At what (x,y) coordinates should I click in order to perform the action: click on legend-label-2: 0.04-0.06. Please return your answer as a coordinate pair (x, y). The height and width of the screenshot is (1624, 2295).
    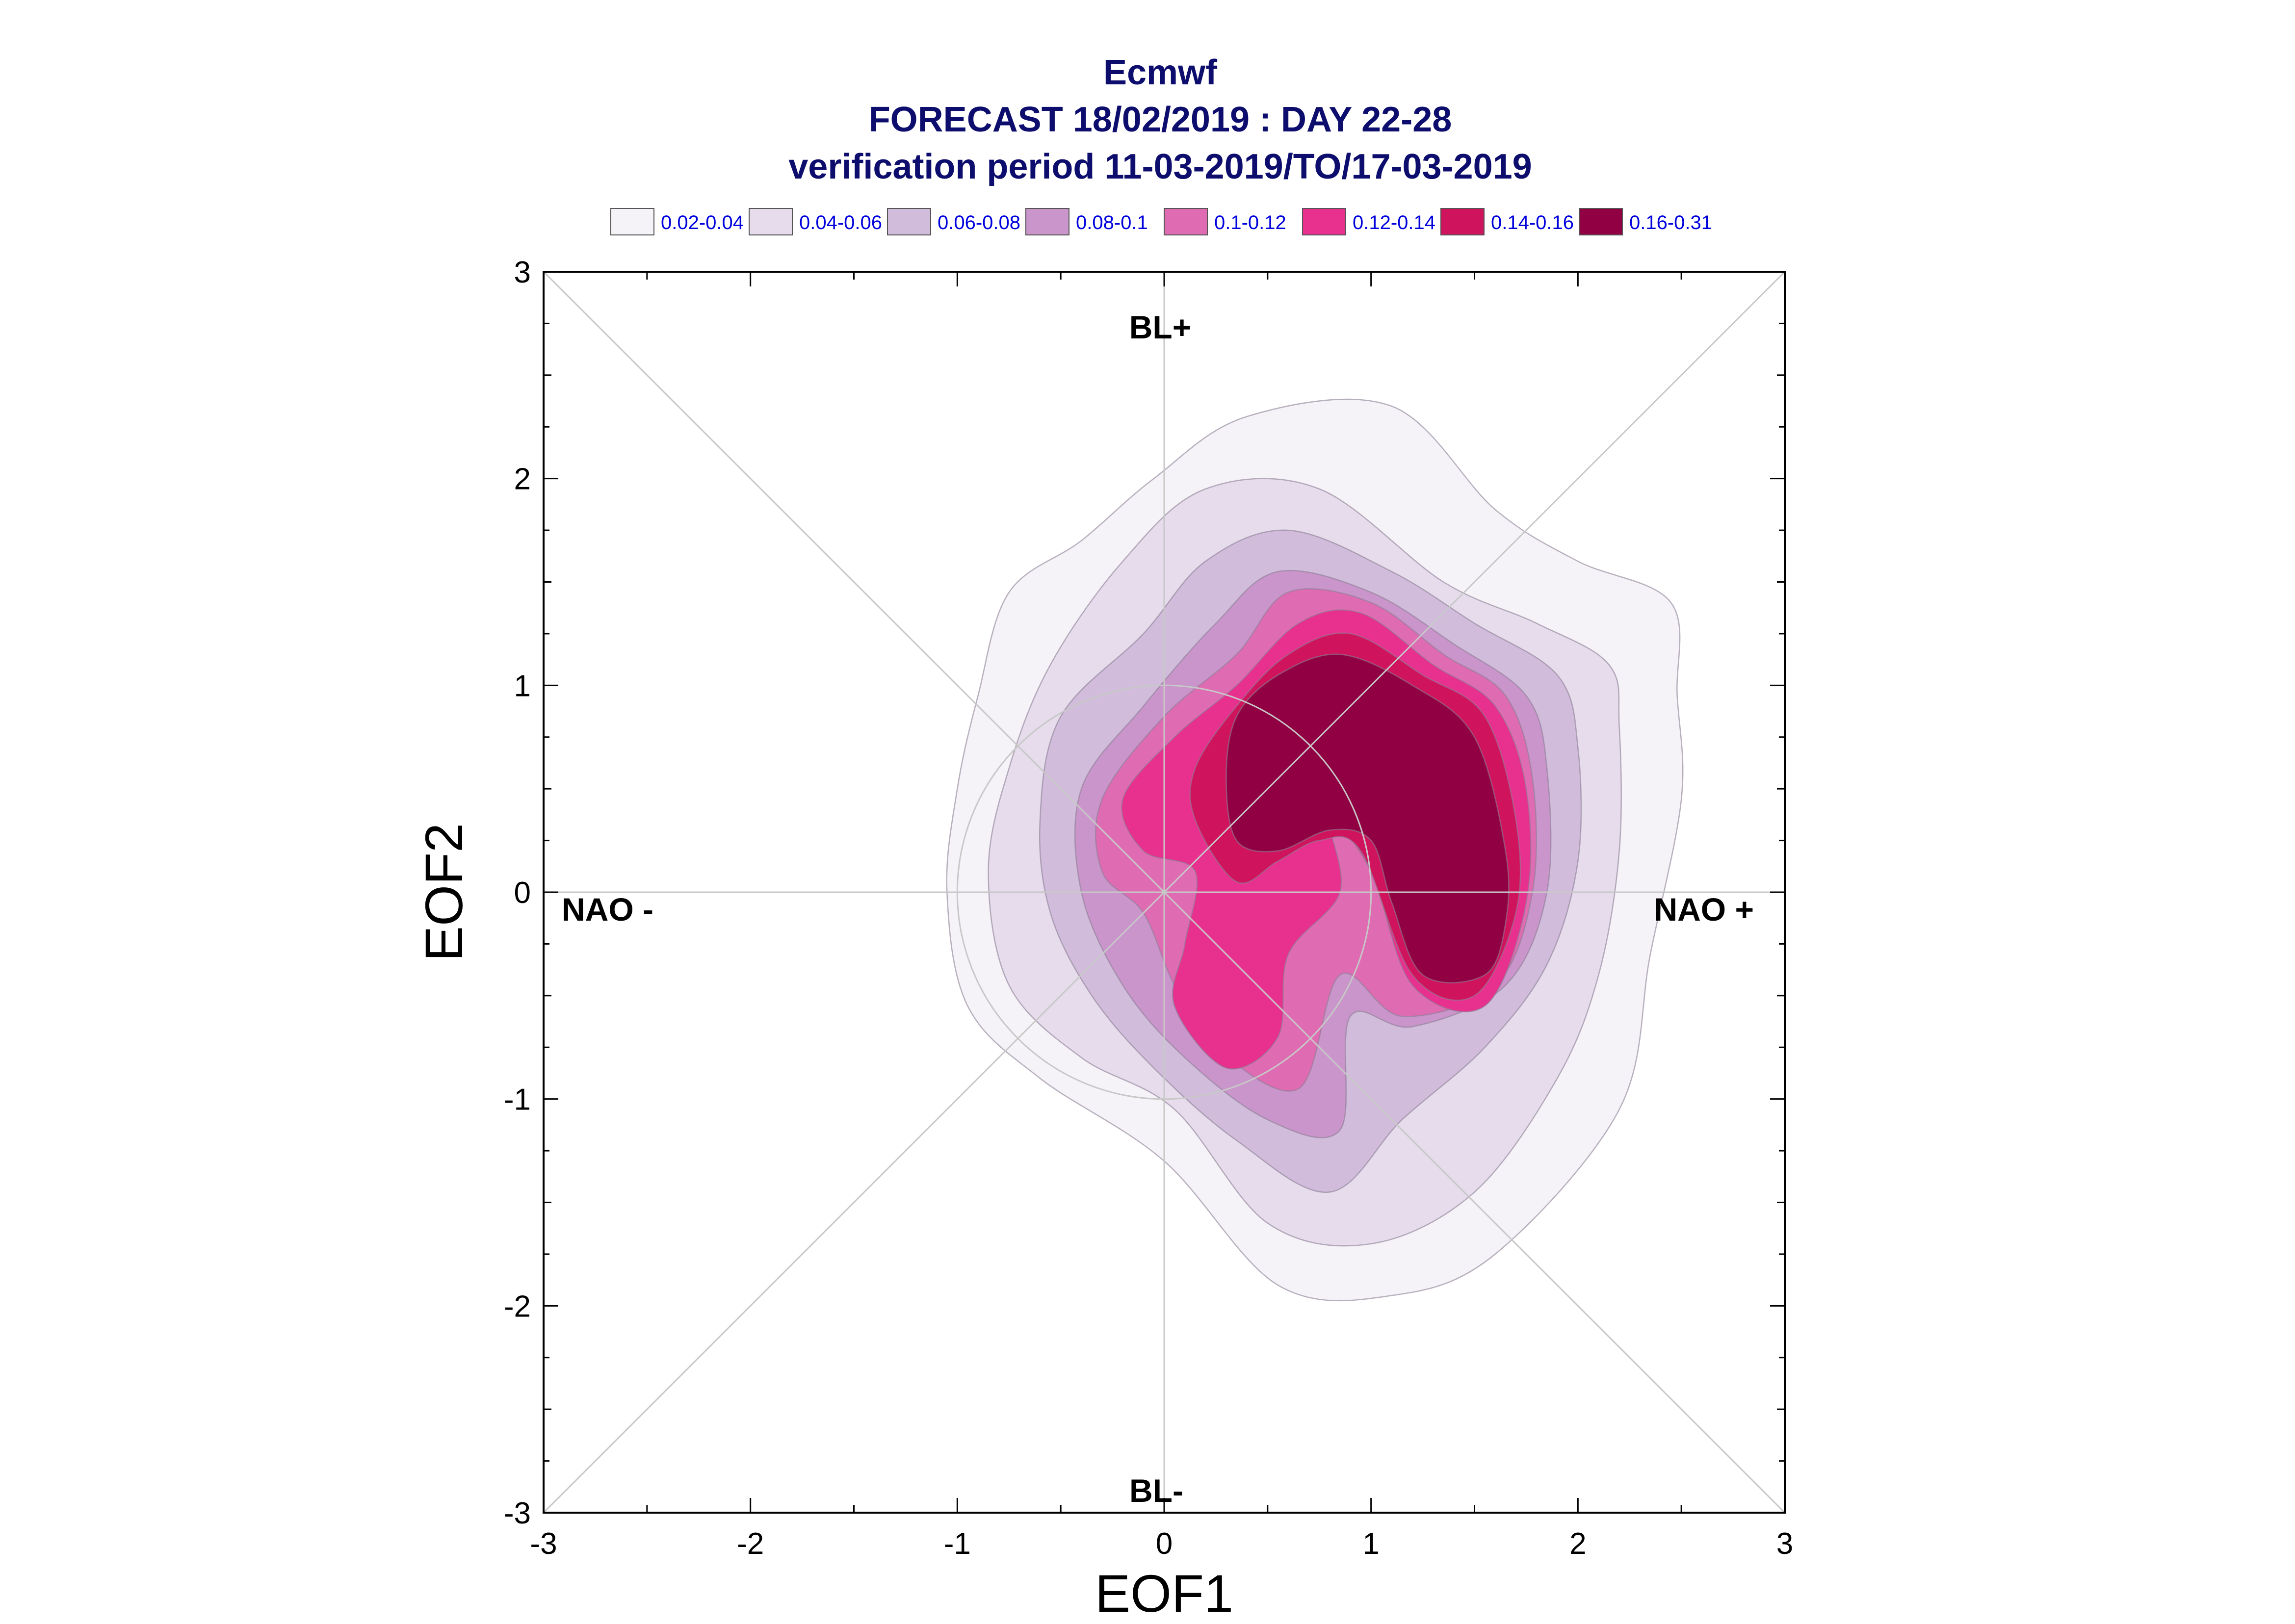
    Looking at the image, I should click on (841, 222).